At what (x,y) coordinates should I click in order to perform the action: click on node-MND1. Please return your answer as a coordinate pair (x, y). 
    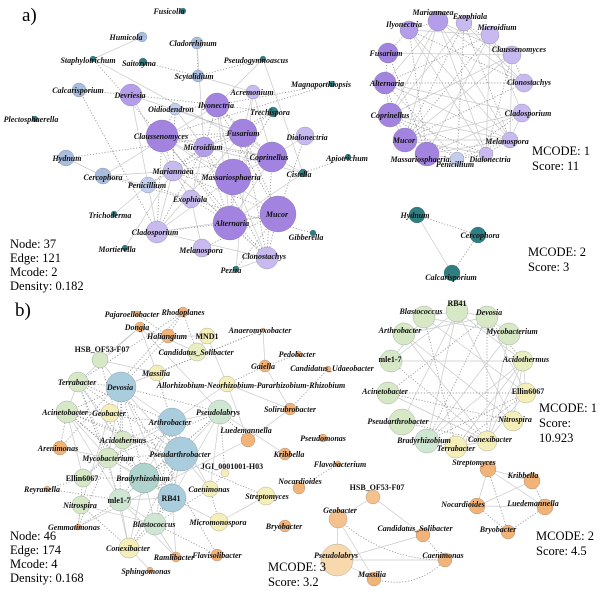
    Looking at the image, I should click on (207, 336).